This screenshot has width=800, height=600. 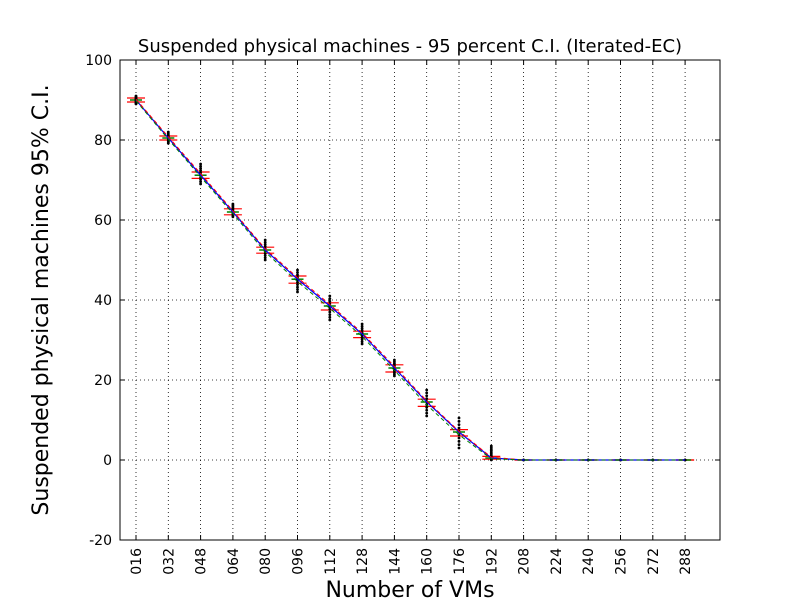 I want to click on y-tick-label: -20, so click(x=100, y=541).